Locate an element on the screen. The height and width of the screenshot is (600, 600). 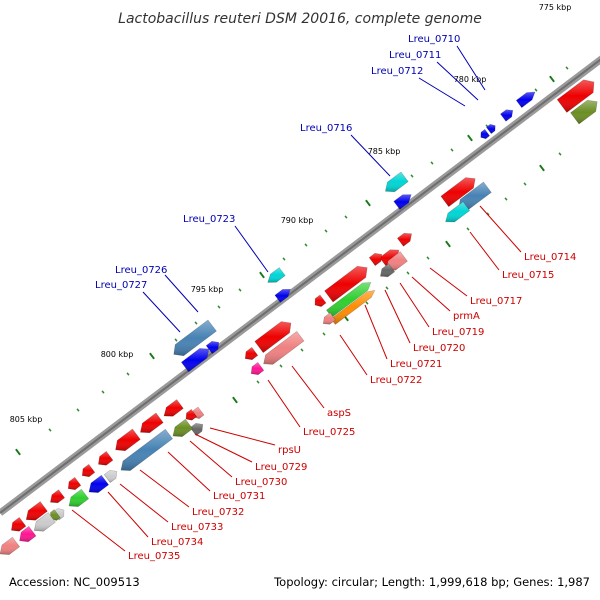
gene-label: Lreu_0726 is located at coordinates (141, 270).